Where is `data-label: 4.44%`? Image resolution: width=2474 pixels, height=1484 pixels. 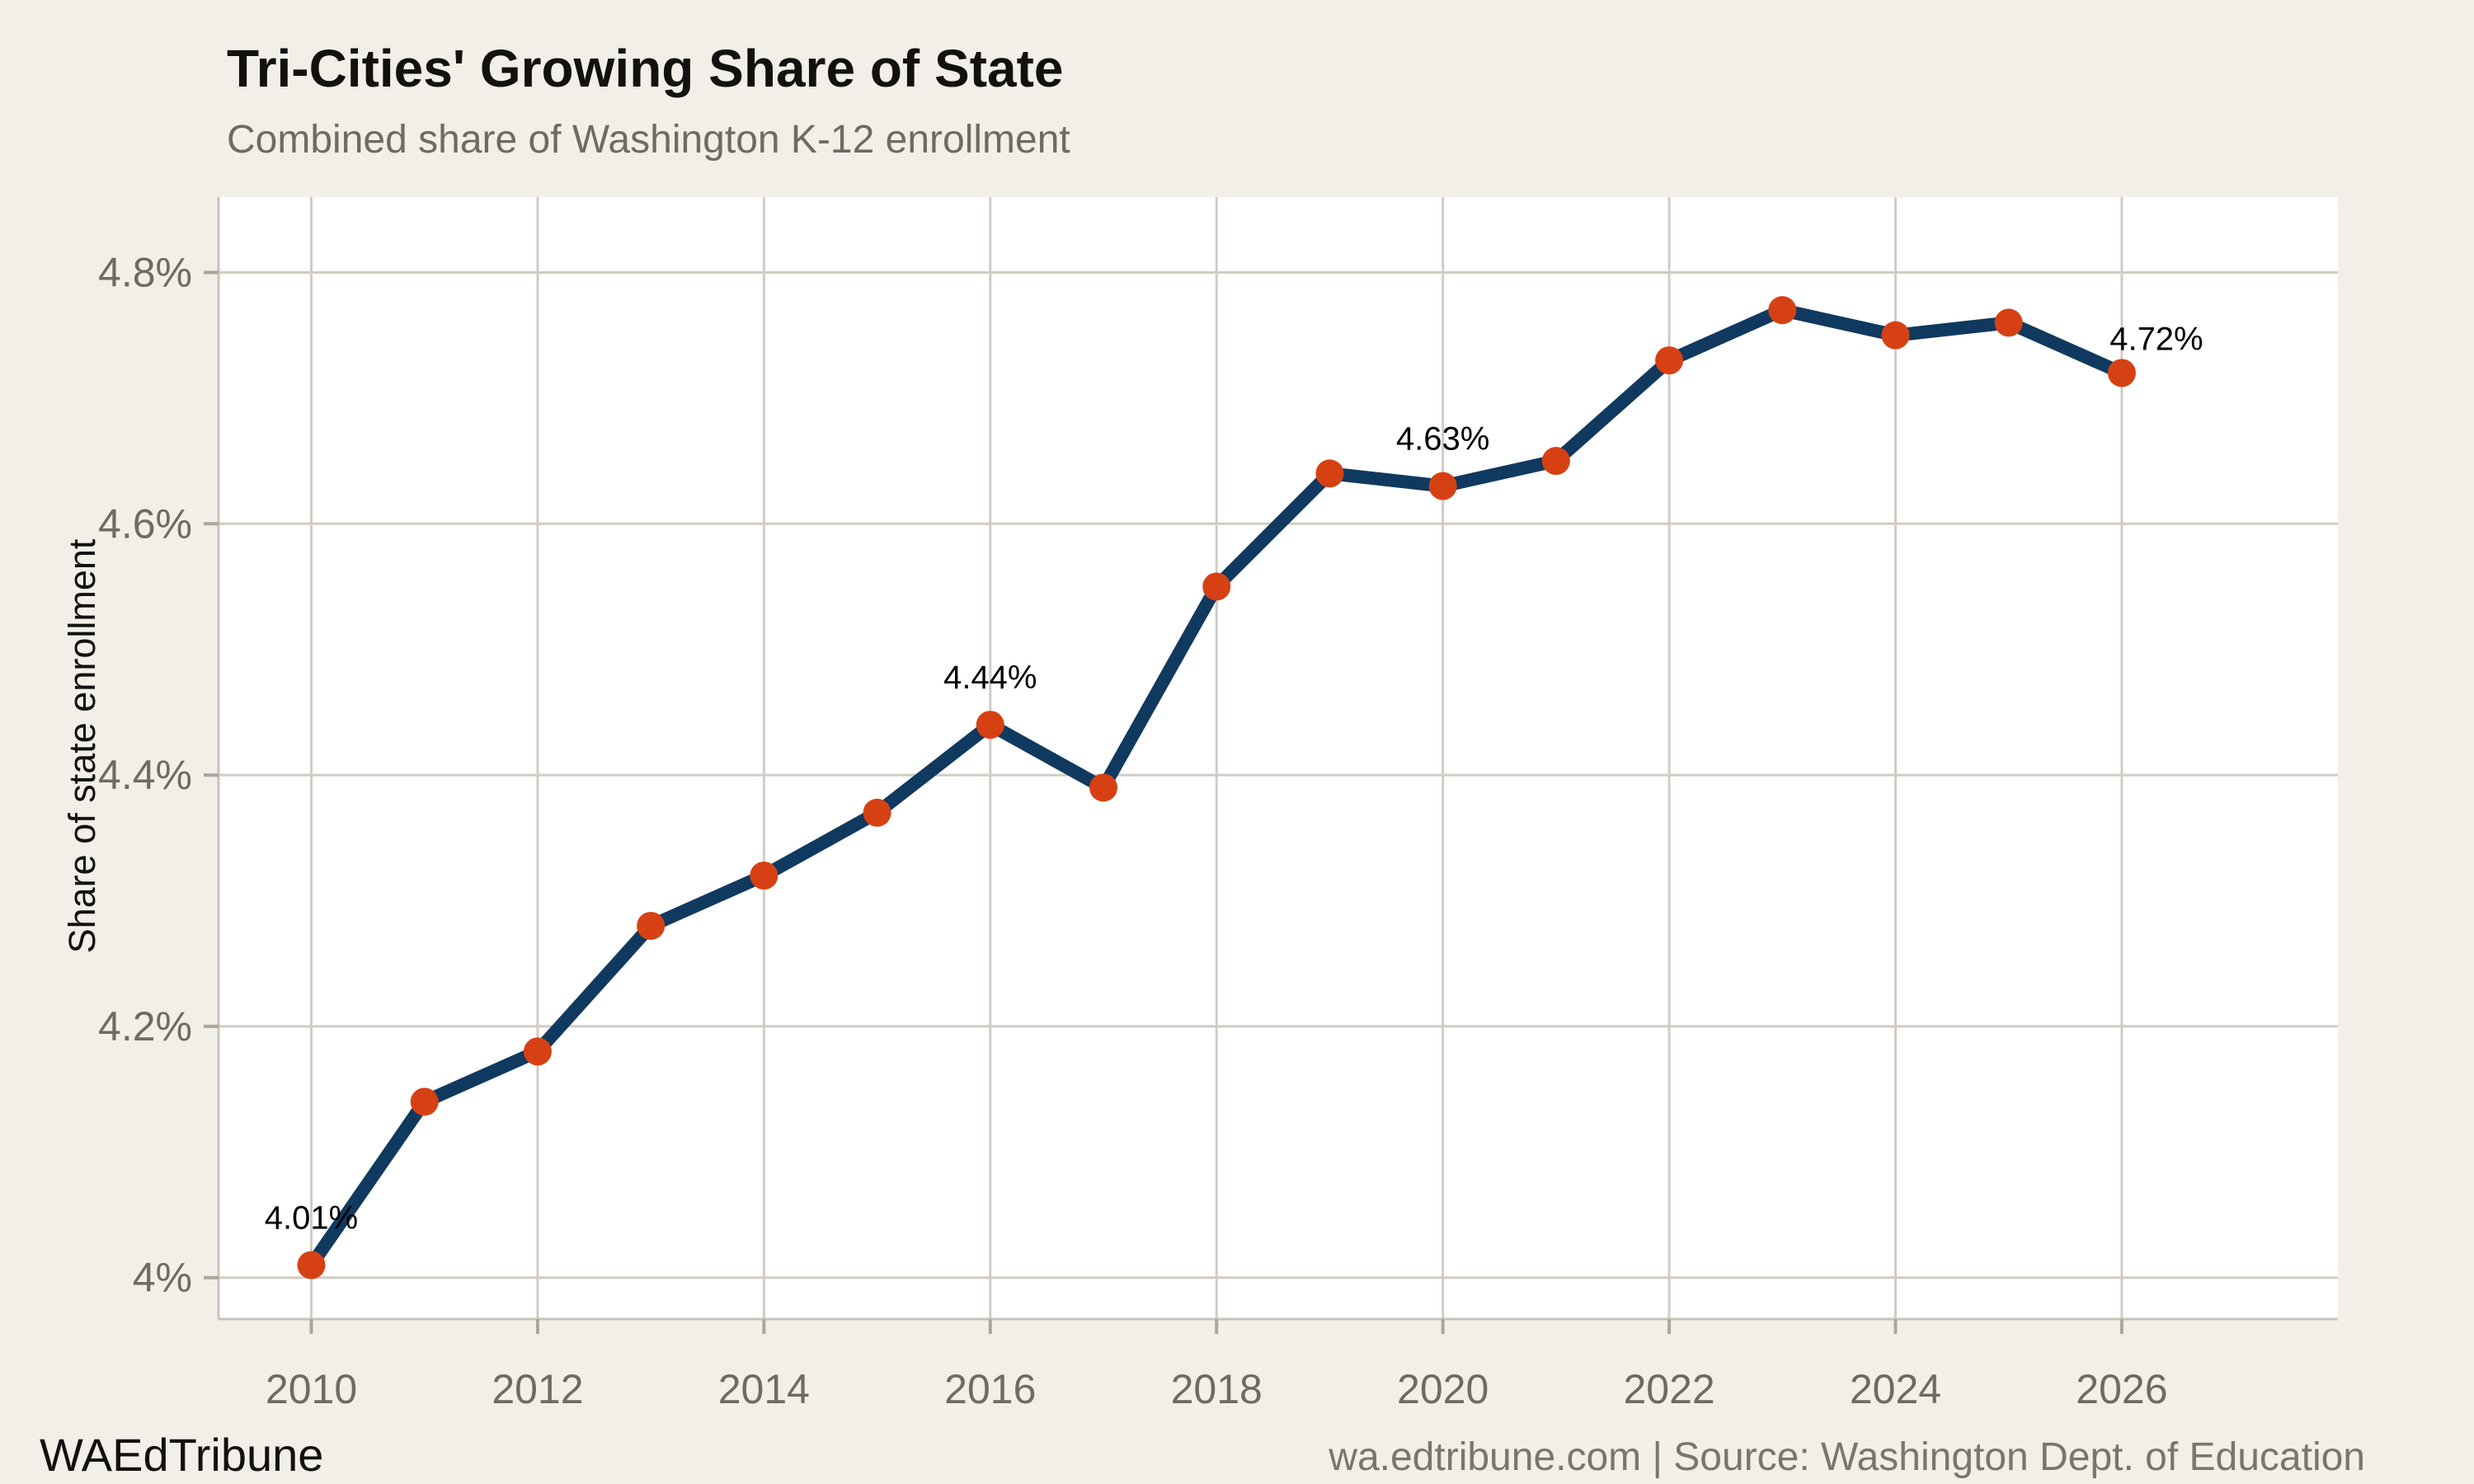
data-label: 4.44% is located at coordinates (990, 678).